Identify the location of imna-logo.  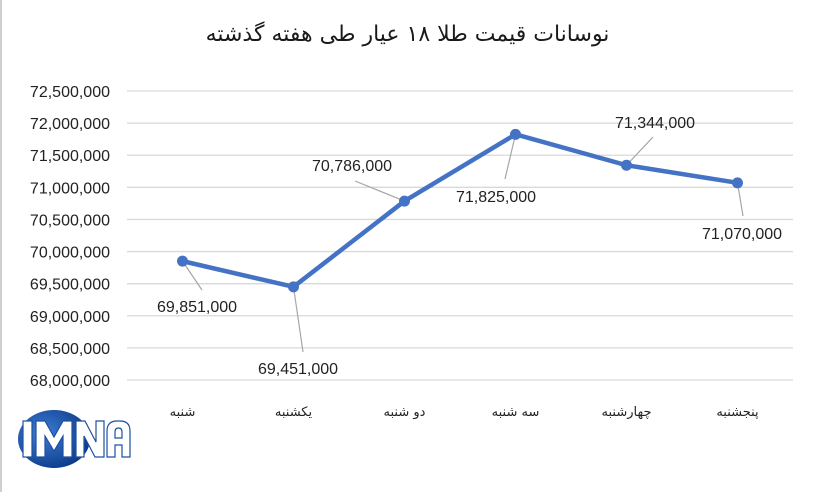
(74, 439).